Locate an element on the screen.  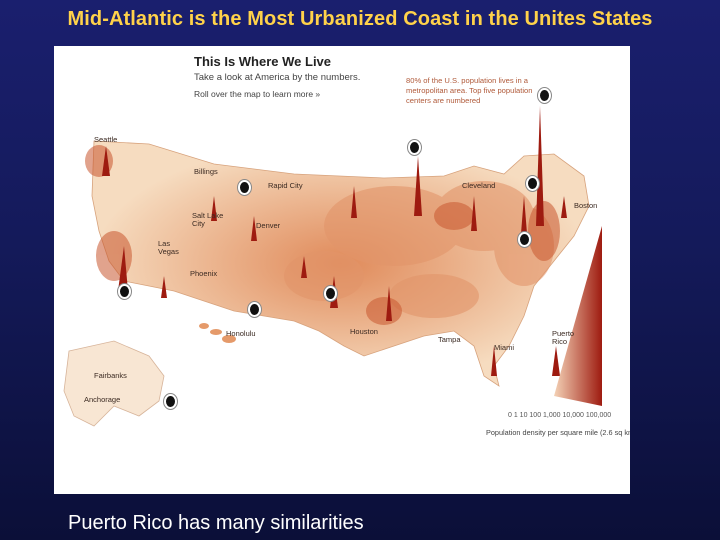
city-label-puerto-rico: Puerto Rico is located at coordinates (563, 337).